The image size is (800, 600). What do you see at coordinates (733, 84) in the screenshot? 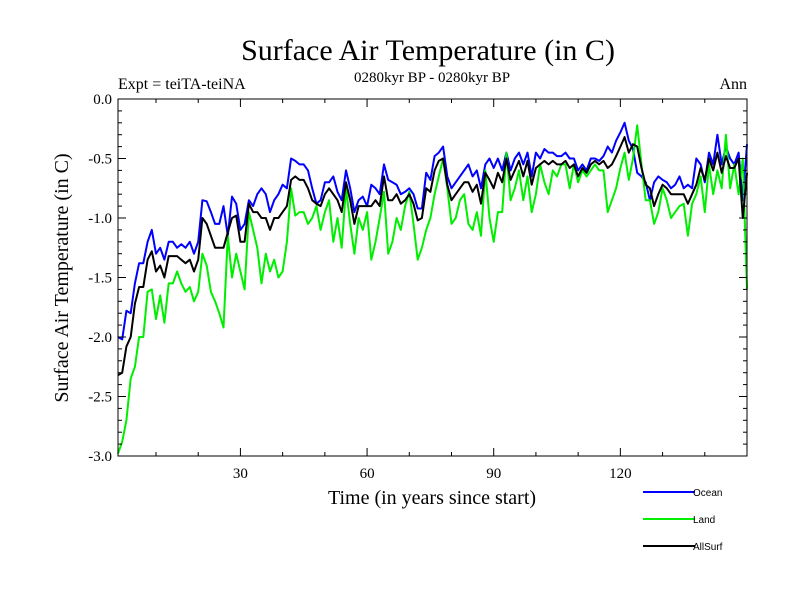
I see `period-label: Ann` at bounding box center [733, 84].